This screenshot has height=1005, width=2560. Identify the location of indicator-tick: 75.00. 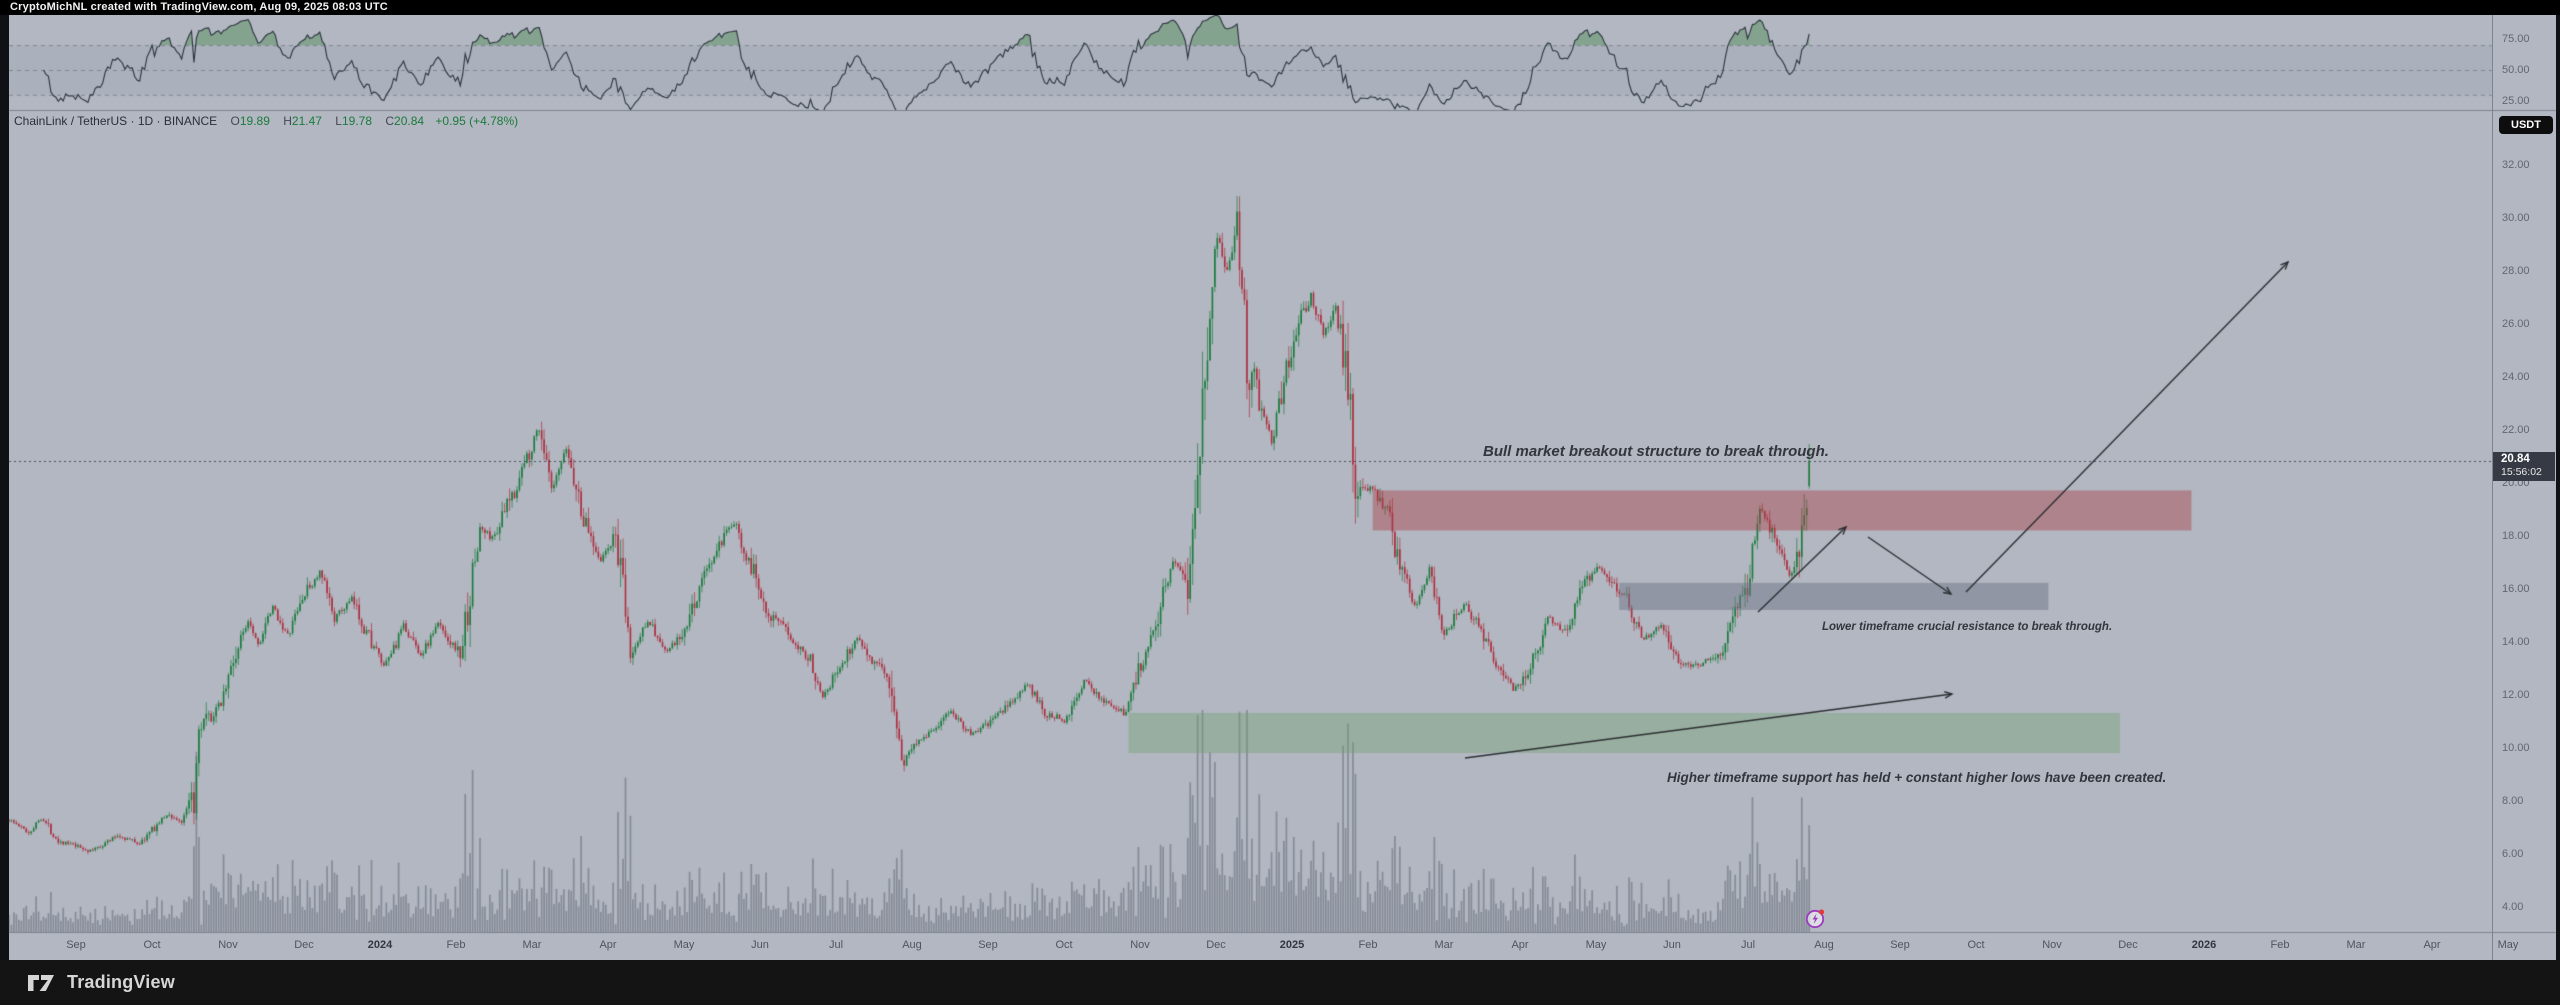
(2516, 39).